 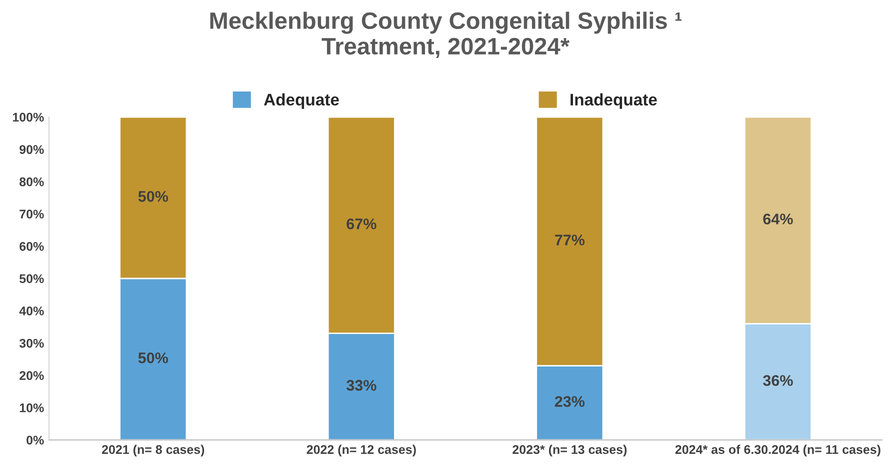 I want to click on y-tick-label: 30%, so click(x=31, y=343).